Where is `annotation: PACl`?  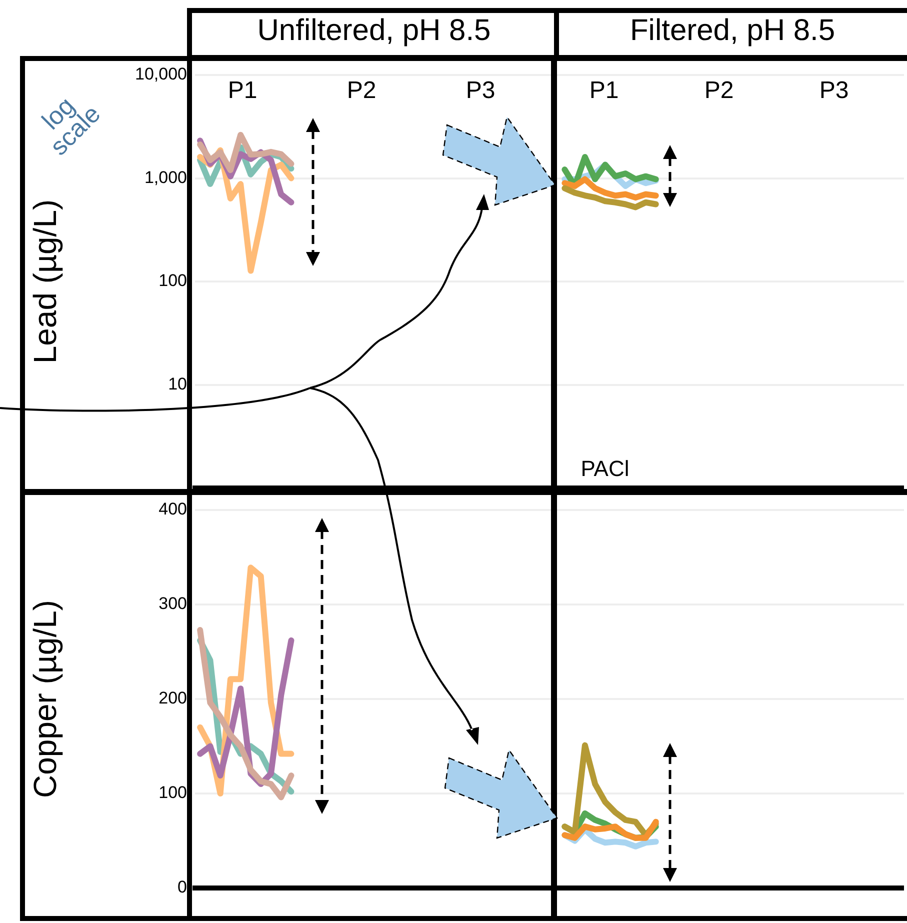
annotation: PACl is located at coordinates (605, 469).